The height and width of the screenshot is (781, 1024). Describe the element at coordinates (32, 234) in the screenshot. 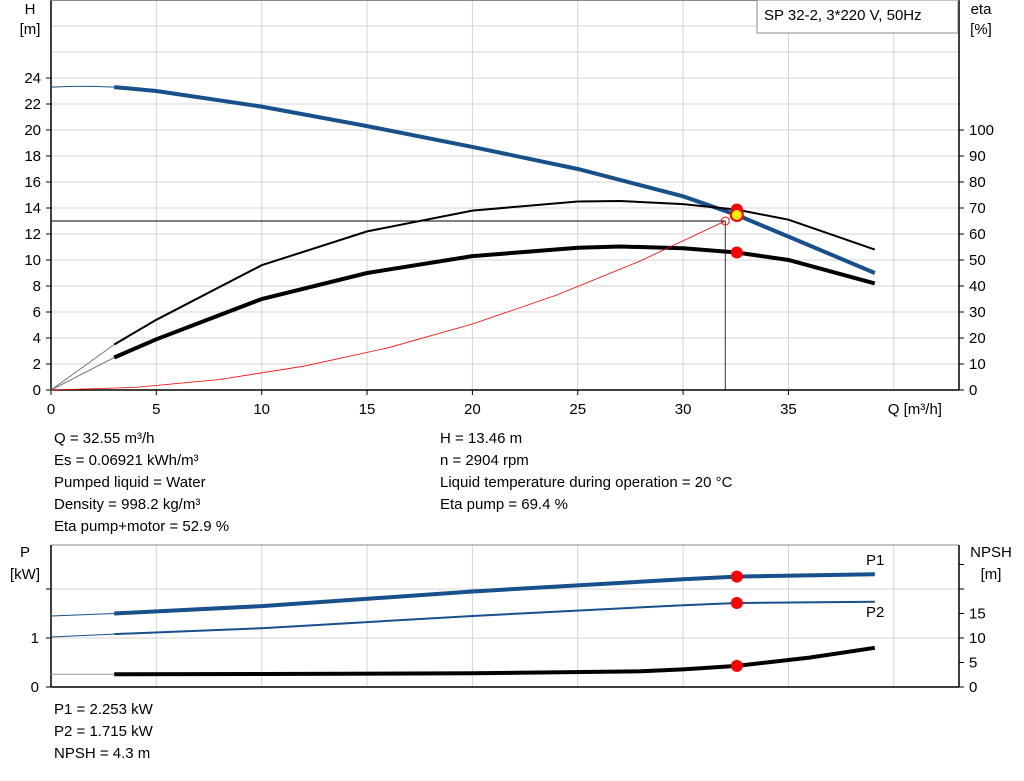

I see `y-tick-label: 12` at that location.